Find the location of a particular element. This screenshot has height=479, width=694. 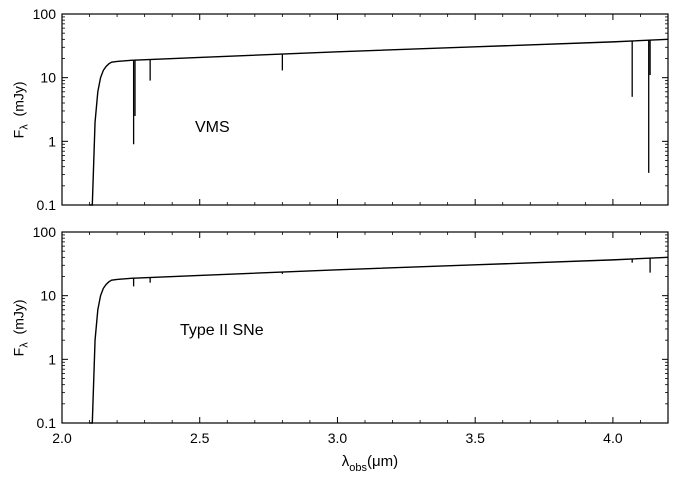

x-axis-unit: (μm) is located at coordinates (382, 461).